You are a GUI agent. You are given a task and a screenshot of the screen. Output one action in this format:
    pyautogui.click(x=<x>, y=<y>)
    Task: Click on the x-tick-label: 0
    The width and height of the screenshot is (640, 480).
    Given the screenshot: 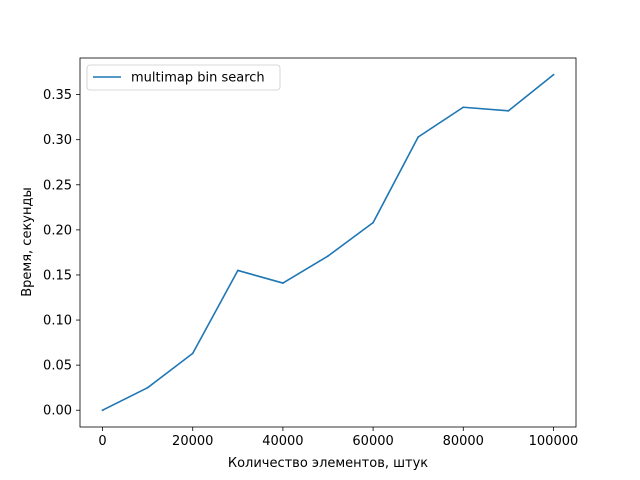 What is the action you would take?
    pyautogui.click(x=102, y=441)
    